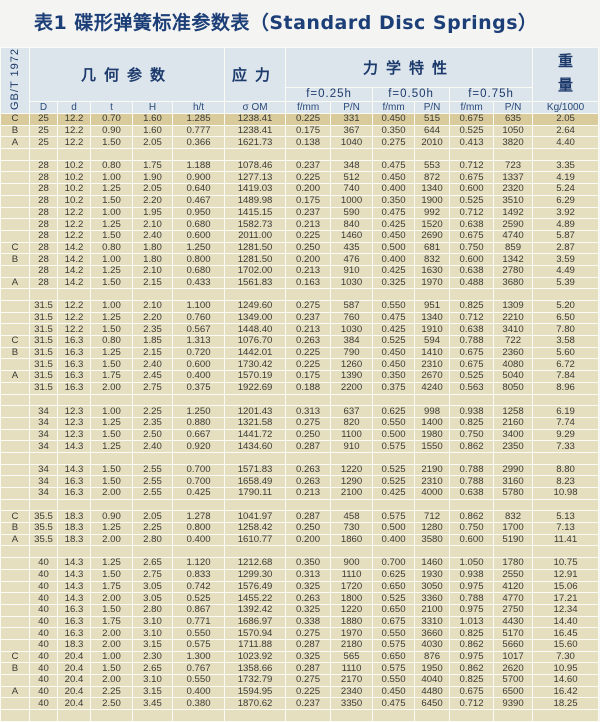  What do you see at coordinates (513, 657) in the screenshot?
I see `table-cell: 1017` at bounding box center [513, 657].